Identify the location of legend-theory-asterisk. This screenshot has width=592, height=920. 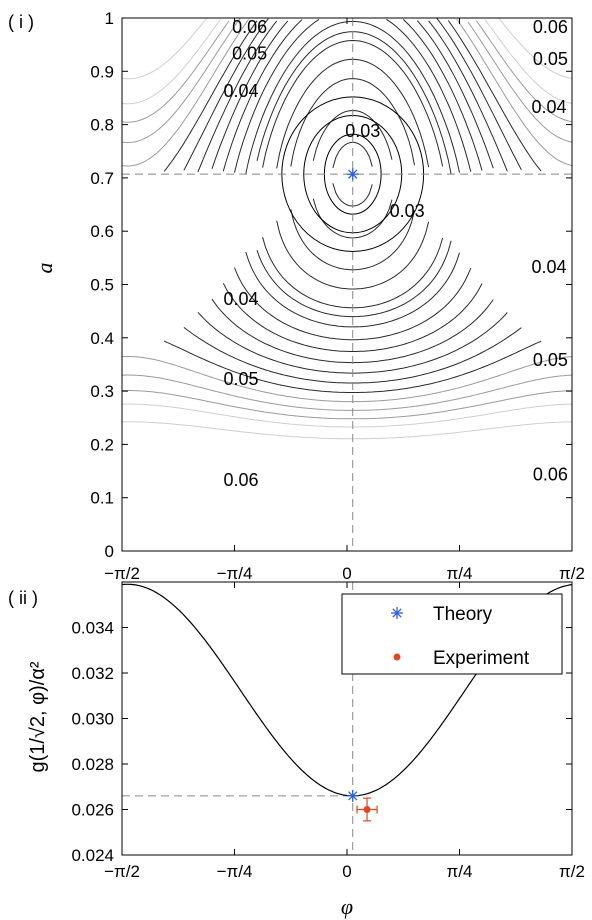
(397, 613).